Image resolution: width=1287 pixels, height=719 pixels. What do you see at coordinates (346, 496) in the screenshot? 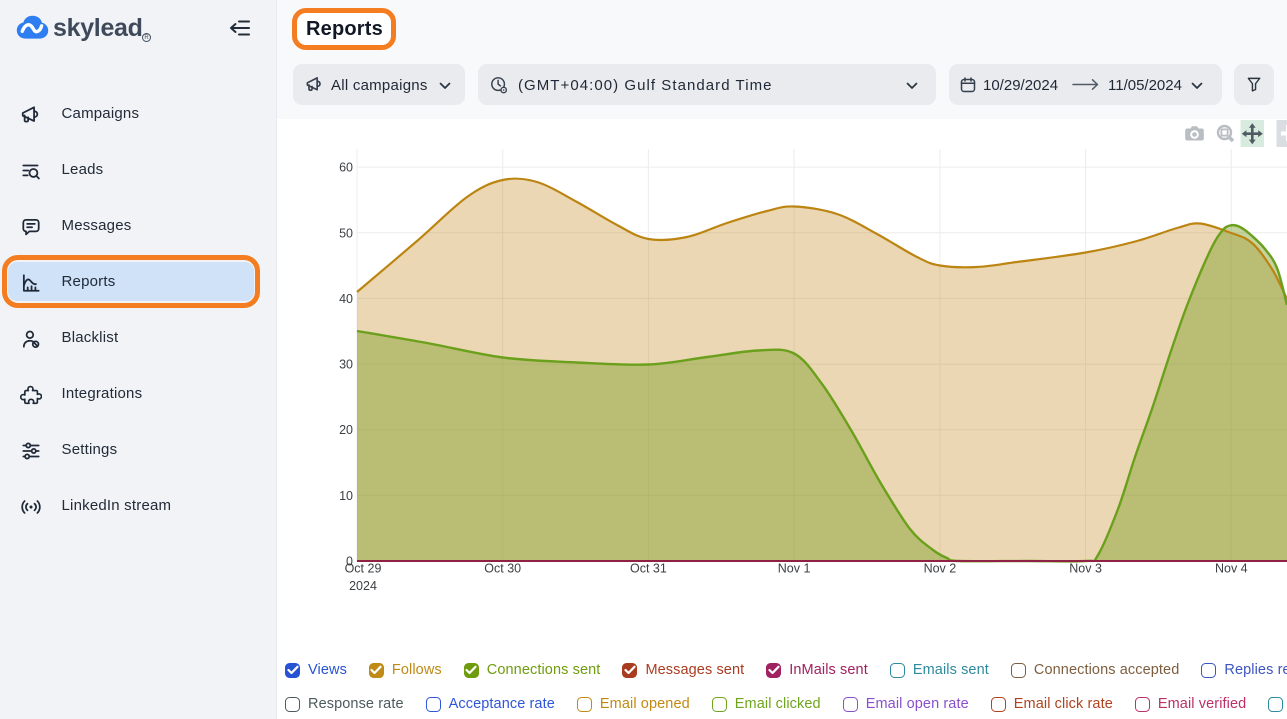
I see `svg-text: 10` at bounding box center [346, 496].